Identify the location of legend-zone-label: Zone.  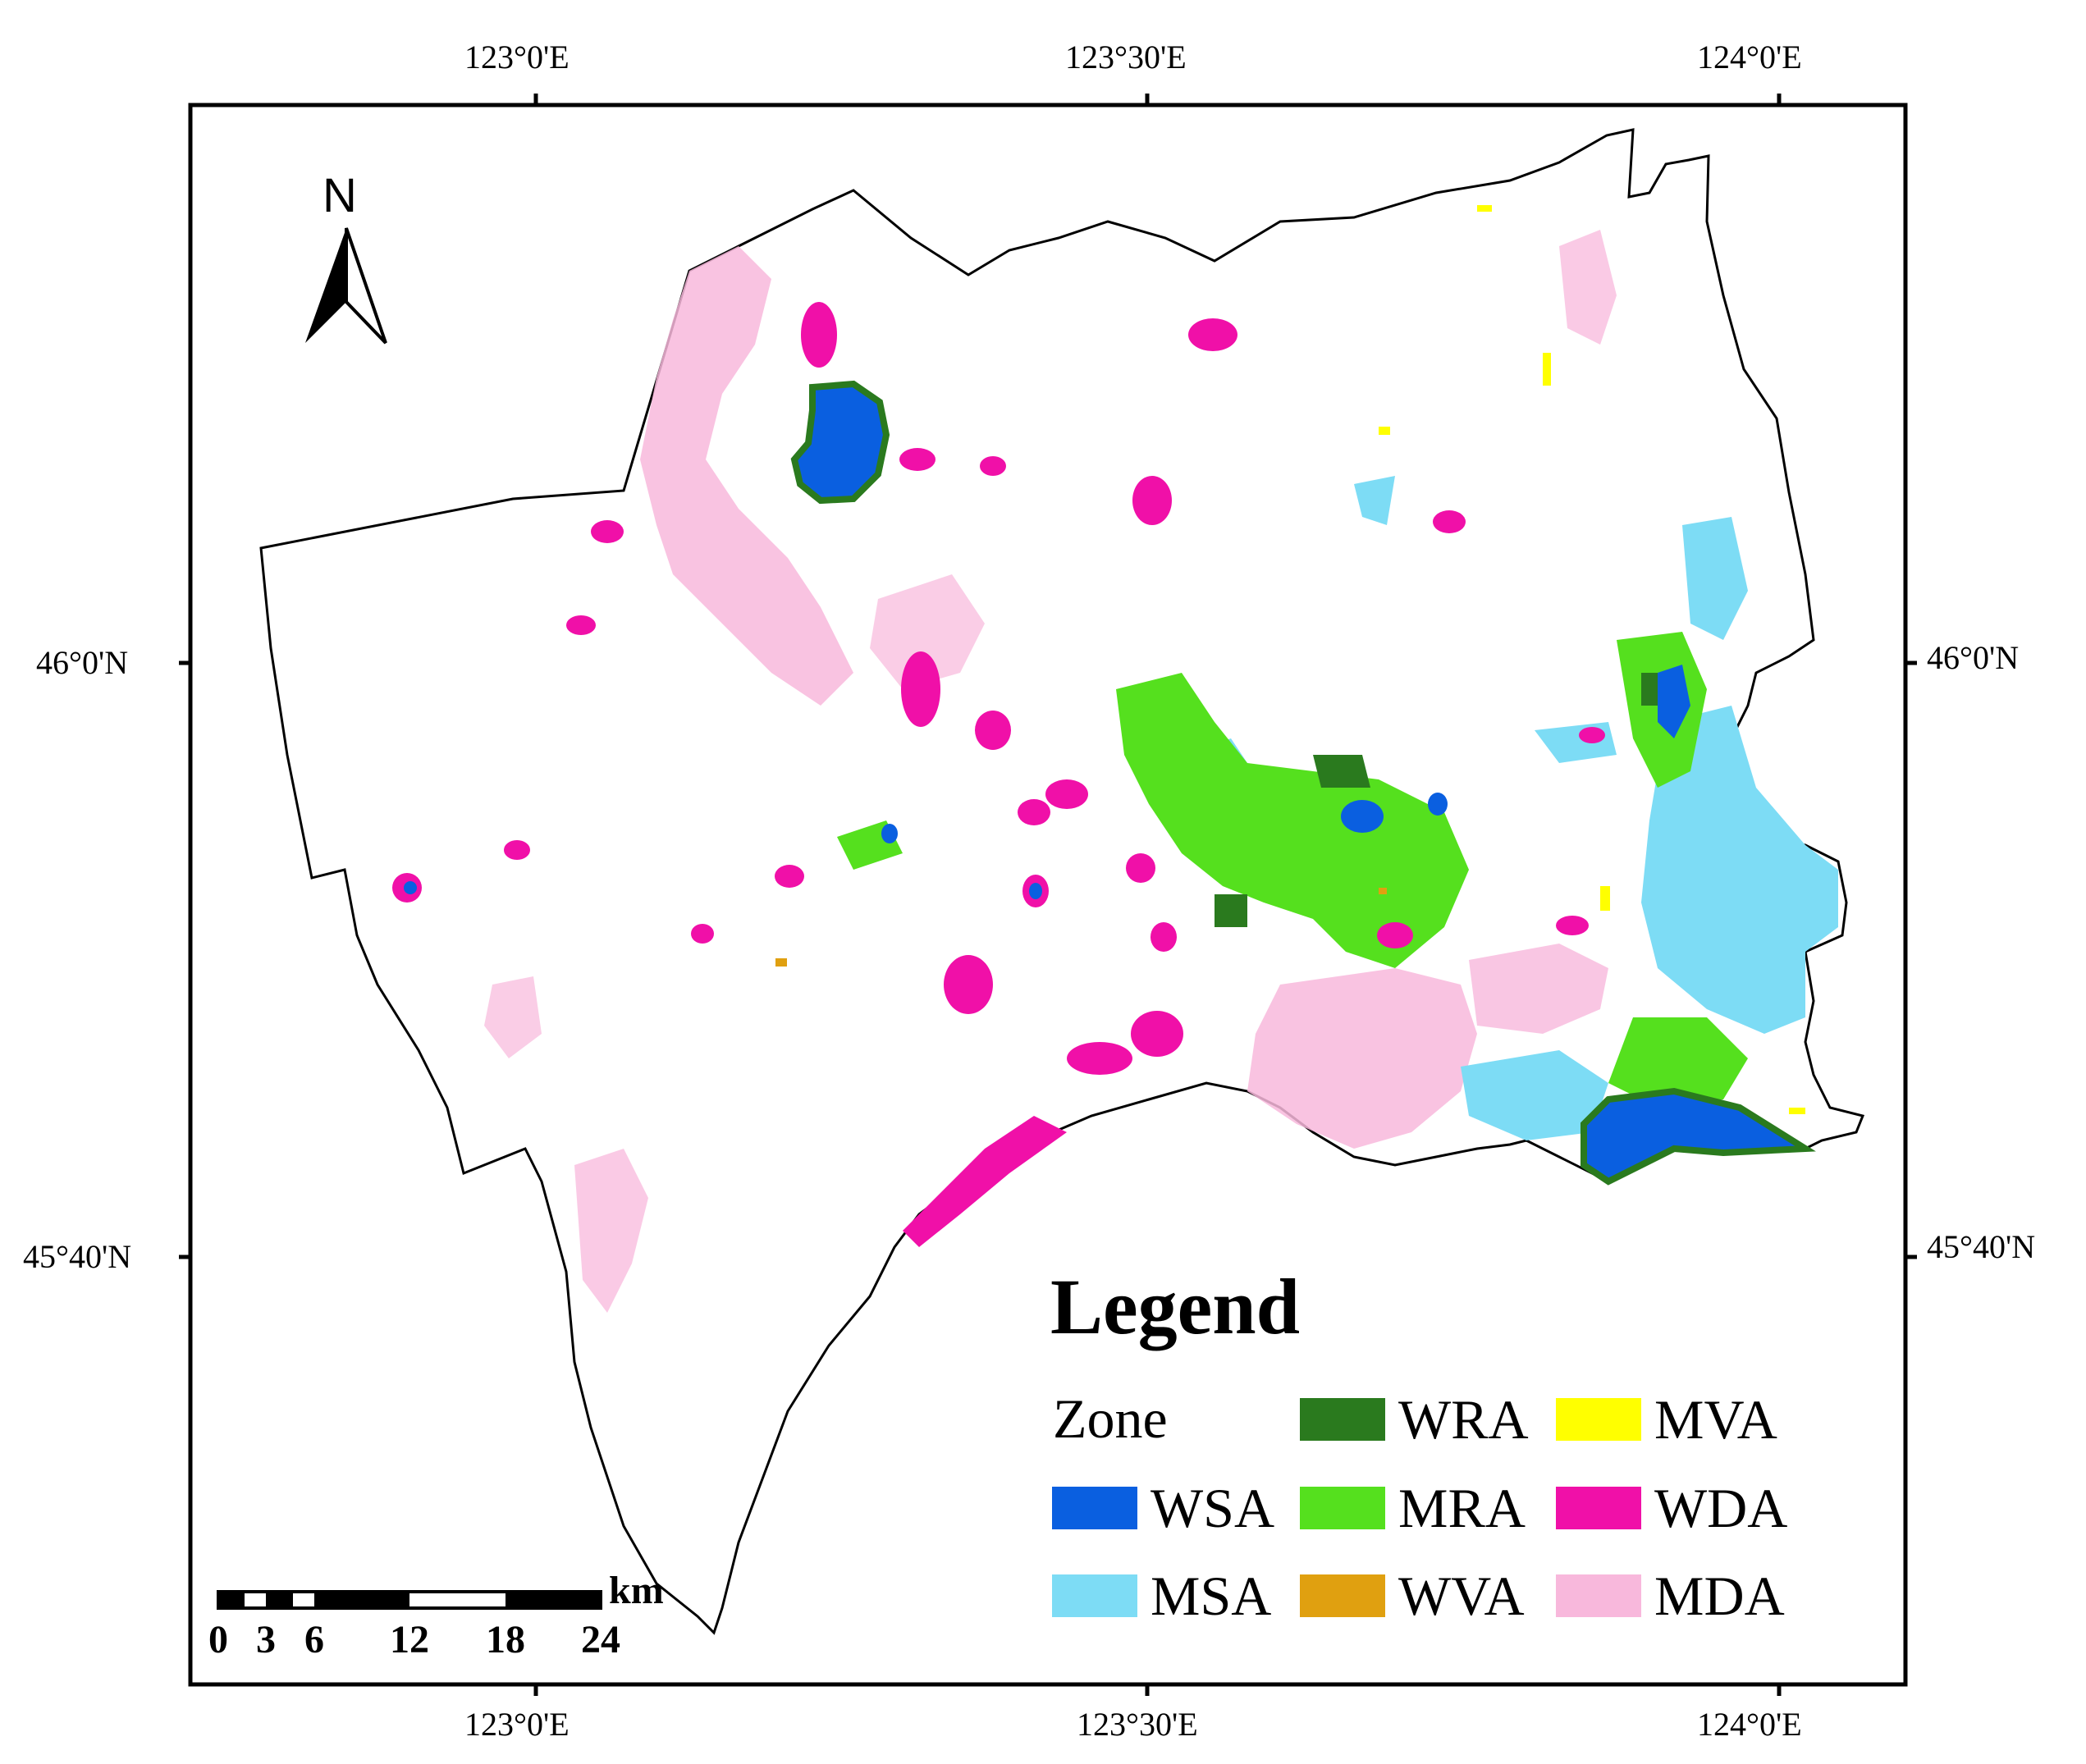
(1110, 1418).